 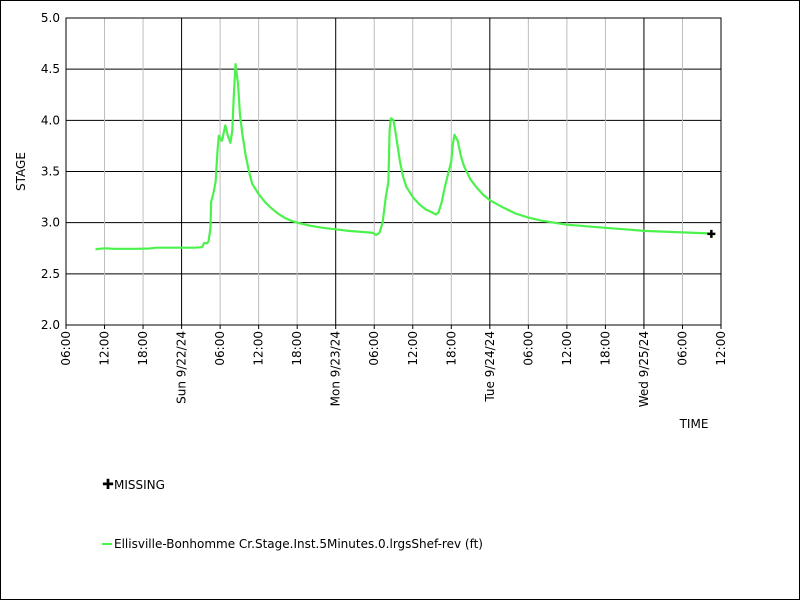 I want to click on y-tick-label: 3.0, so click(x=50, y=223).